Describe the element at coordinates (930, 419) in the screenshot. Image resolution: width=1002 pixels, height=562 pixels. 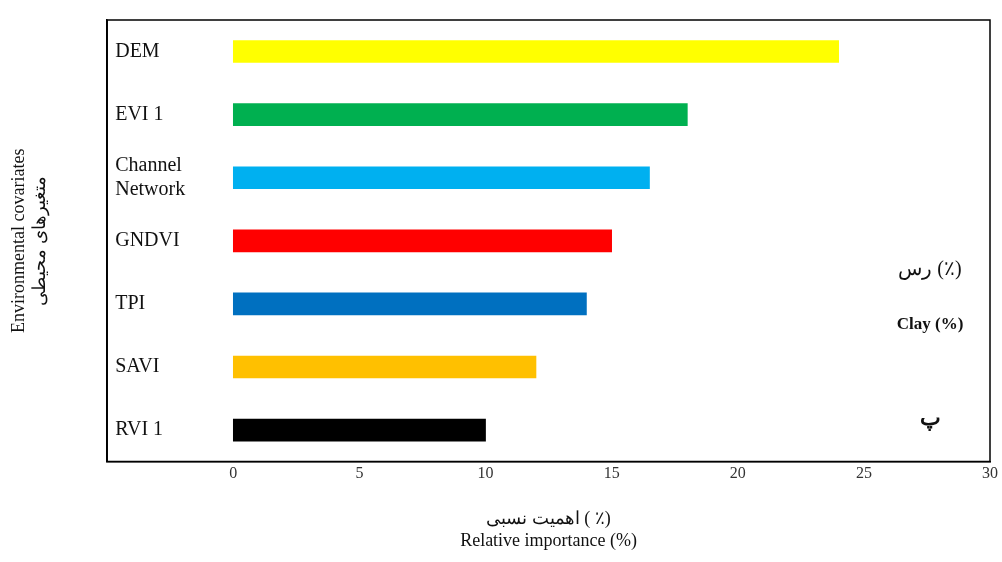
I see `annotation: پ` at that location.